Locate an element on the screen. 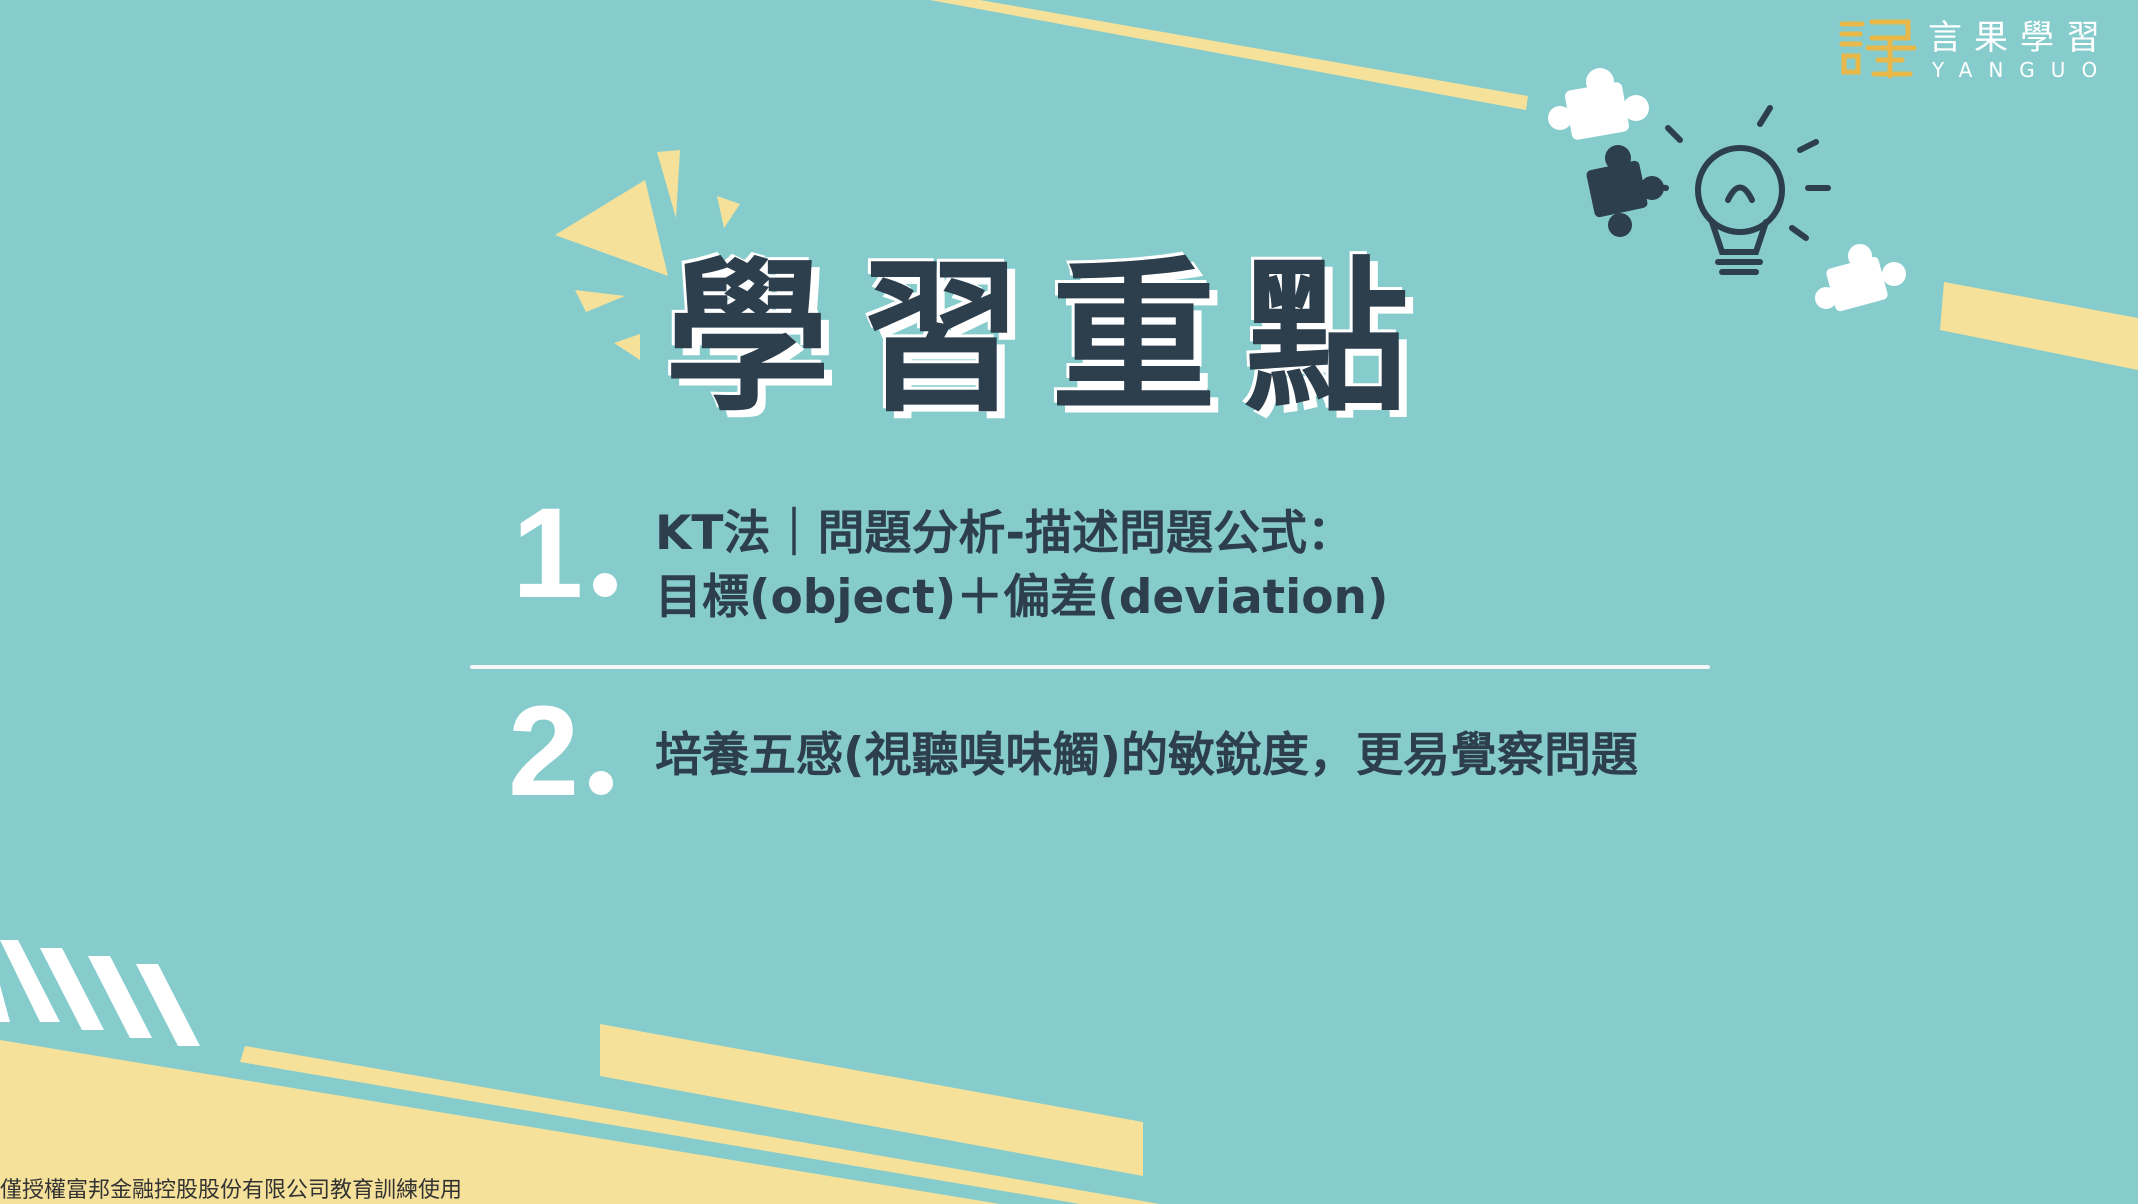 The height and width of the screenshot is (1204, 2138). license-notice: 僅授權富邦金融控股股份有限公司教育訓練使用 is located at coordinates (231, 1190).